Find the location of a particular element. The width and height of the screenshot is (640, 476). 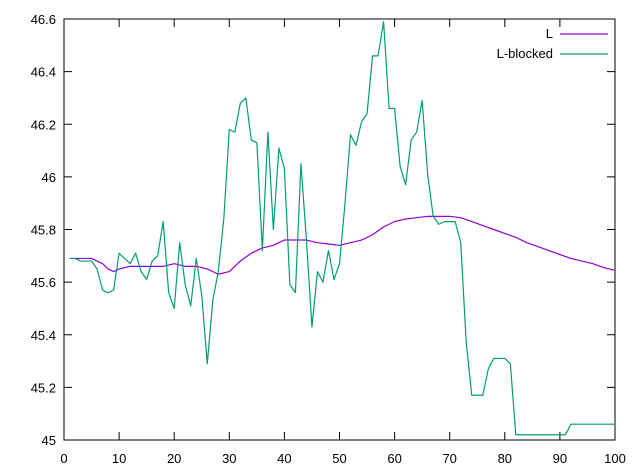

y-tick-label: 46 is located at coordinates (49, 177).